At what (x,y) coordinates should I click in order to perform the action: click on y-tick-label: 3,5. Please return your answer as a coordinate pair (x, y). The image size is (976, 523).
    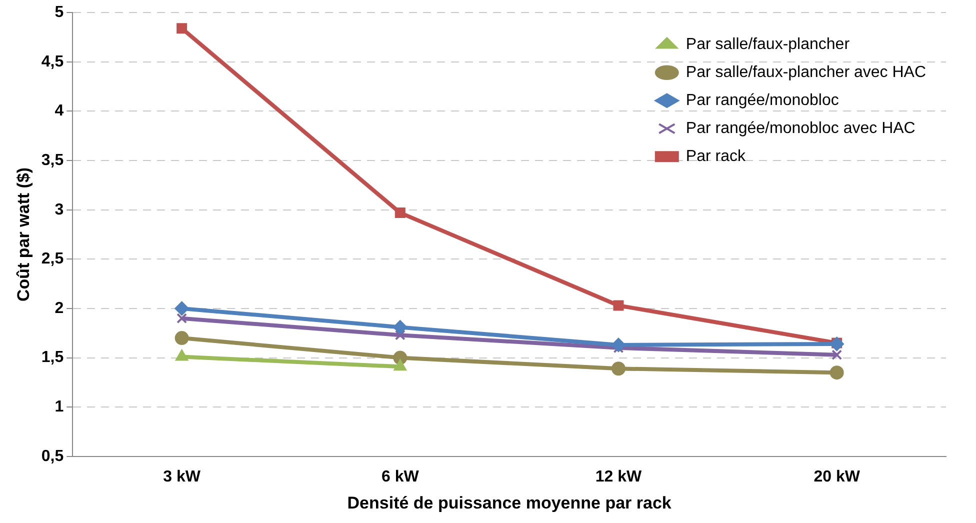
    Looking at the image, I should click on (52, 160).